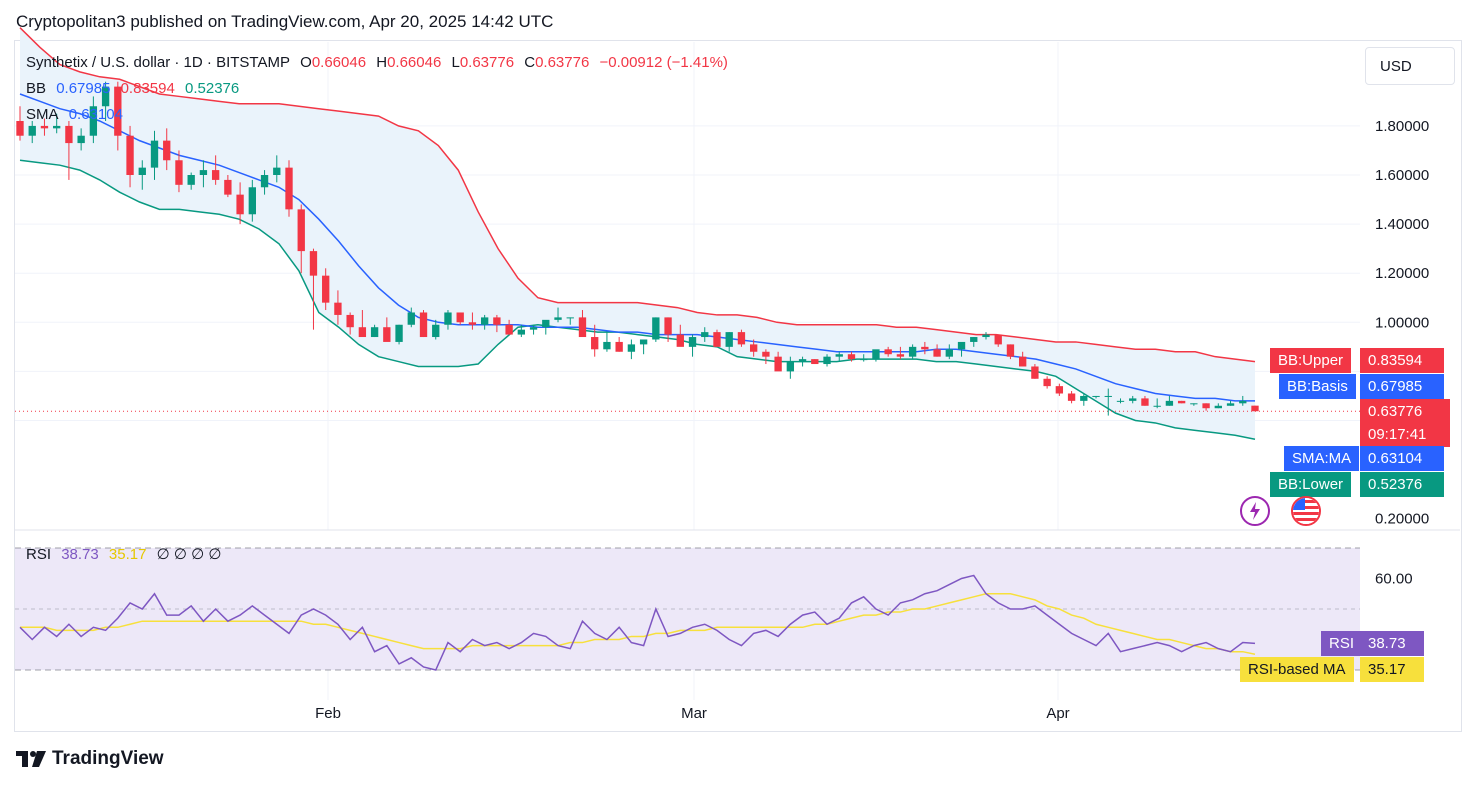 The width and height of the screenshot is (1476, 785). Describe the element at coordinates (333, 62) in the screenshot. I see `ohlc-open: O0.66046` at that location.